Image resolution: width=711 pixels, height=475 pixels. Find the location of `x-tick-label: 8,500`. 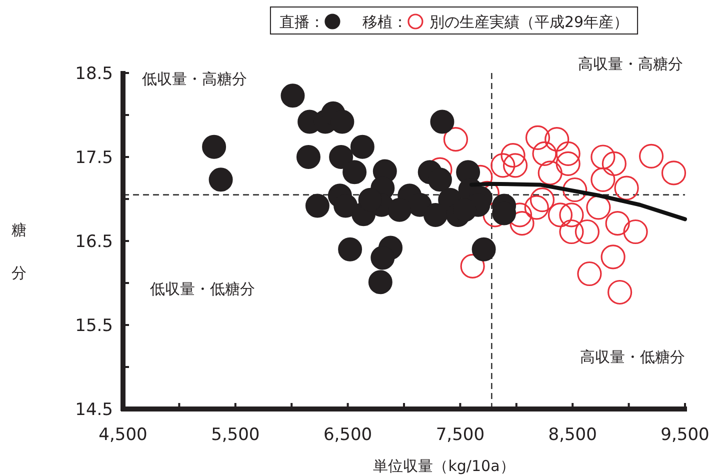

x-tick-label: 8,500 is located at coordinates (572, 435).